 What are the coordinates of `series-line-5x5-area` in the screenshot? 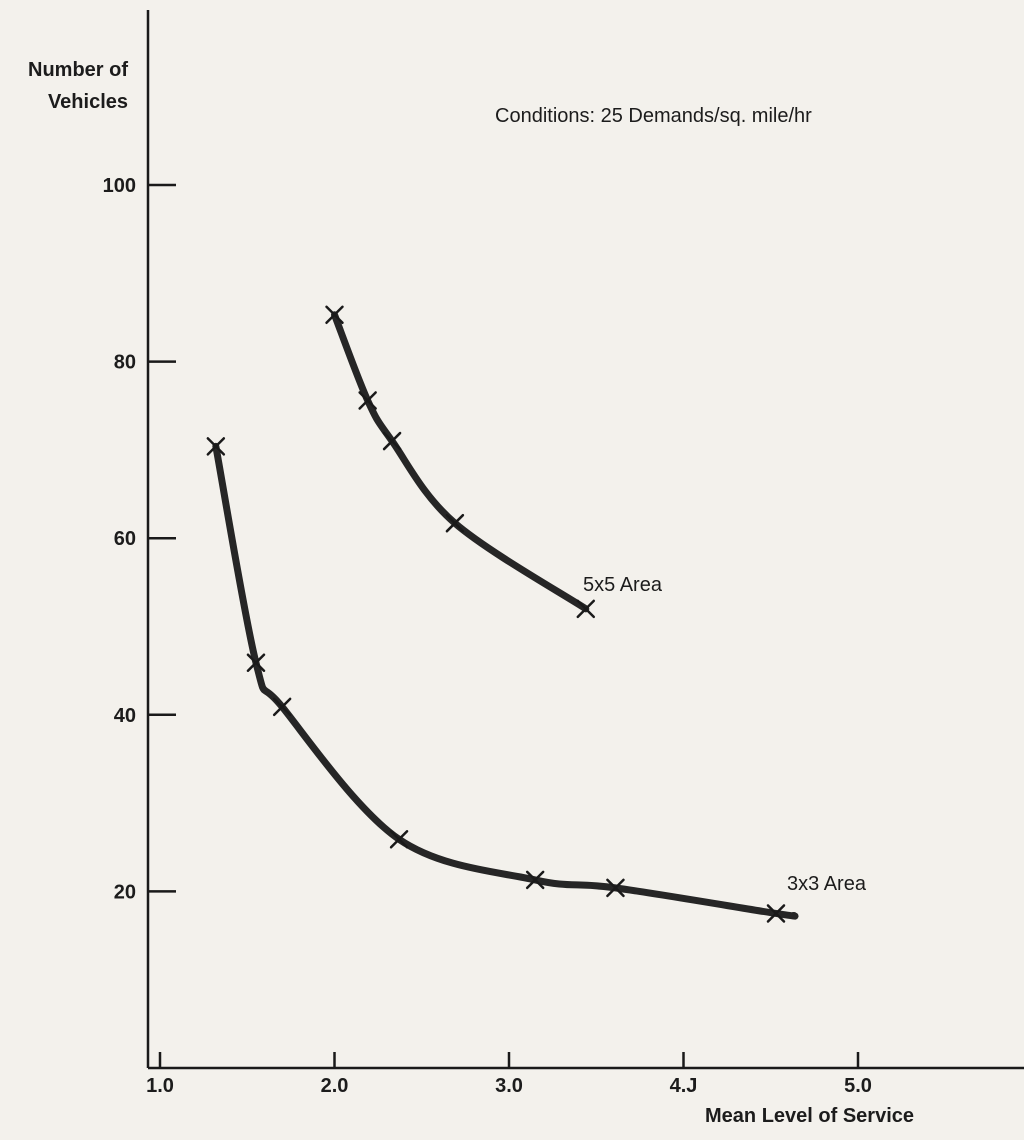 It's located at (460, 462).